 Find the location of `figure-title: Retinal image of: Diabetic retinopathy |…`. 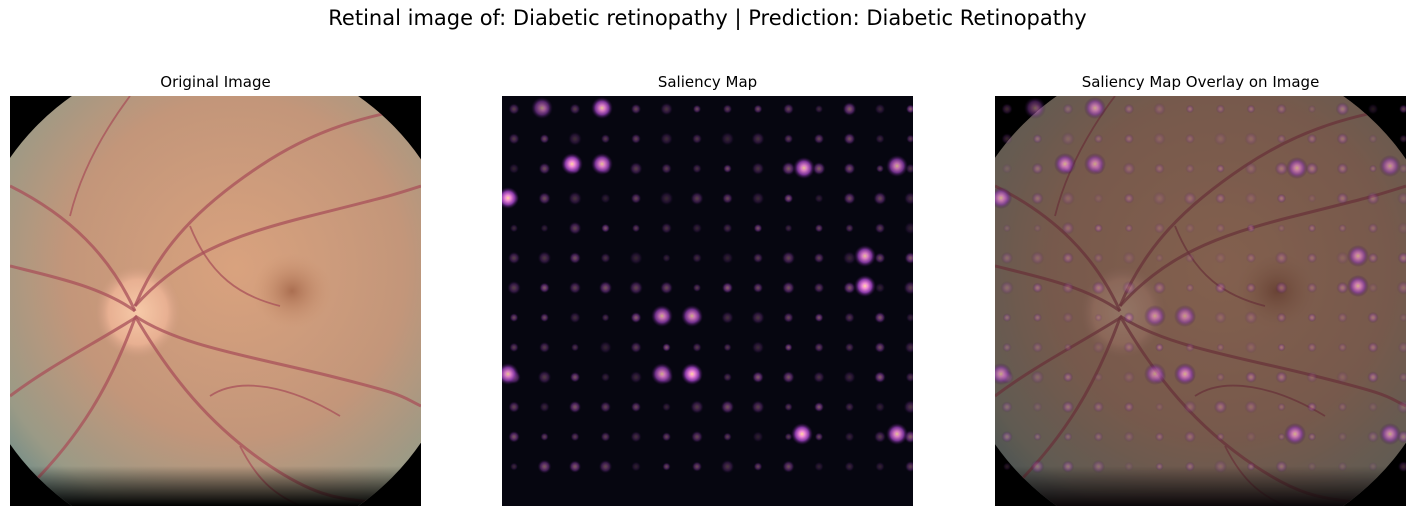

figure-title: Retinal image of: Diabetic retinopathy |… is located at coordinates (707, 18).